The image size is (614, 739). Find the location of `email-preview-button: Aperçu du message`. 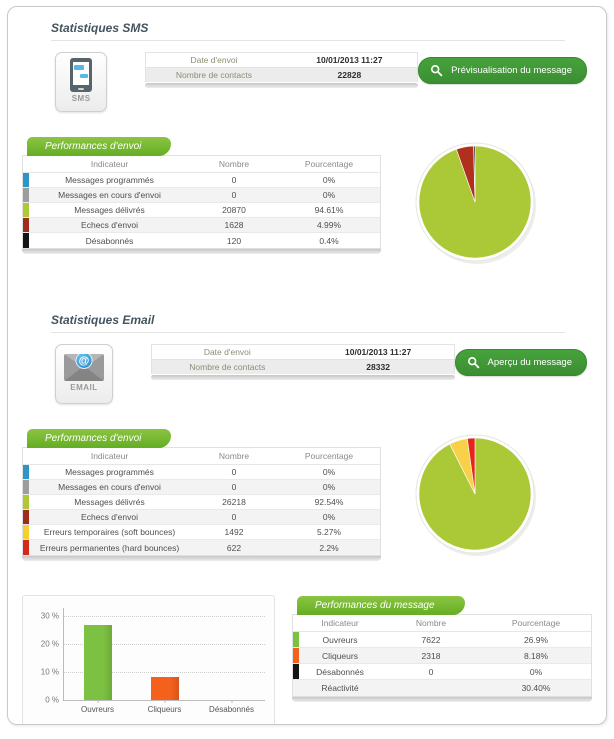

email-preview-button: Aperçu du message is located at coordinates (520, 362).